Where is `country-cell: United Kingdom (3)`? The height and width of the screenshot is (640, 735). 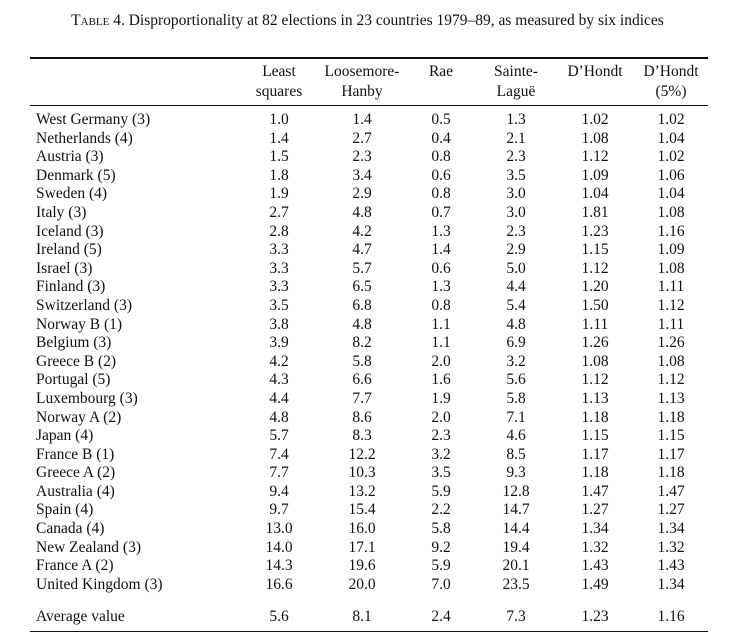
country-cell: United Kingdom (3) is located at coordinates (99, 584).